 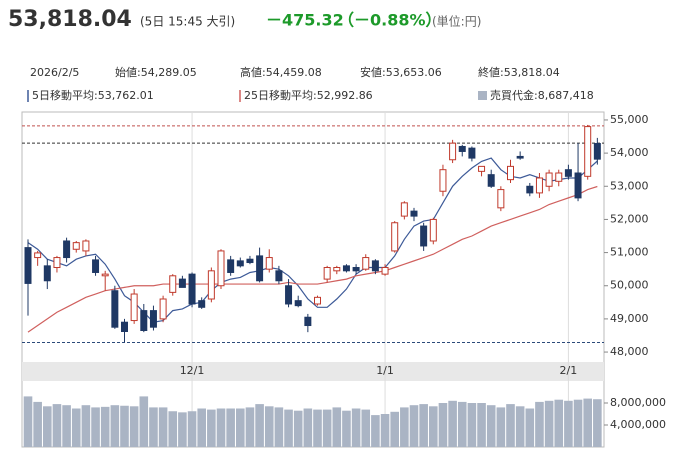 I want to click on y-tick-label: 55,000, so click(x=629, y=119).